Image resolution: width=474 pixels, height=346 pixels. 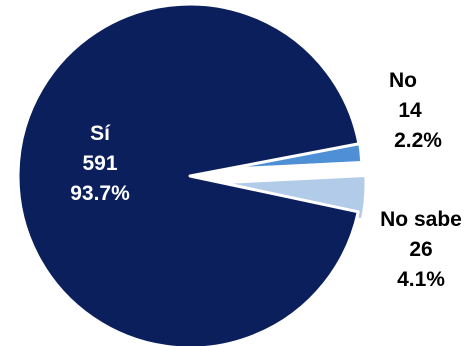 I want to click on slice-label-nosabe-value: 26, so click(x=420, y=249).